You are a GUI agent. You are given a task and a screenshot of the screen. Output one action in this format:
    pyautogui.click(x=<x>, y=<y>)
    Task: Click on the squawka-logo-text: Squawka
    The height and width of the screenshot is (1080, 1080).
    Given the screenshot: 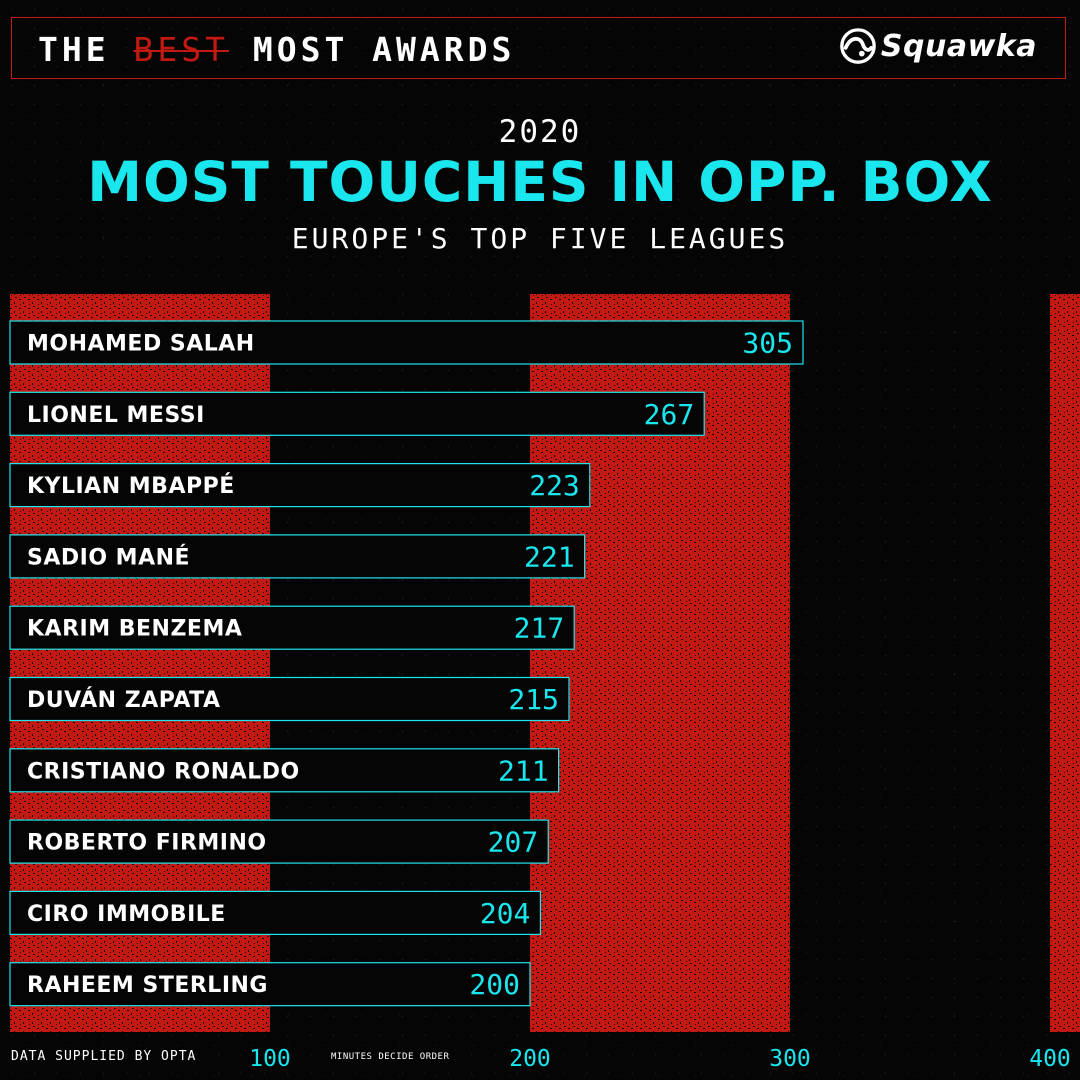 What is the action you would take?
    pyautogui.click(x=958, y=46)
    